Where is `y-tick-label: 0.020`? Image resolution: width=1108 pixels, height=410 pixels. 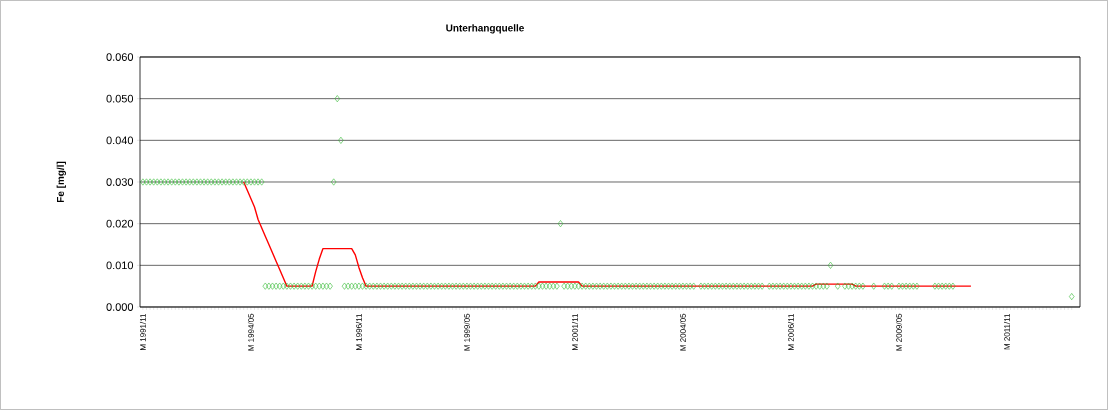
y-tick-label: 0.020 is located at coordinates (120, 223).